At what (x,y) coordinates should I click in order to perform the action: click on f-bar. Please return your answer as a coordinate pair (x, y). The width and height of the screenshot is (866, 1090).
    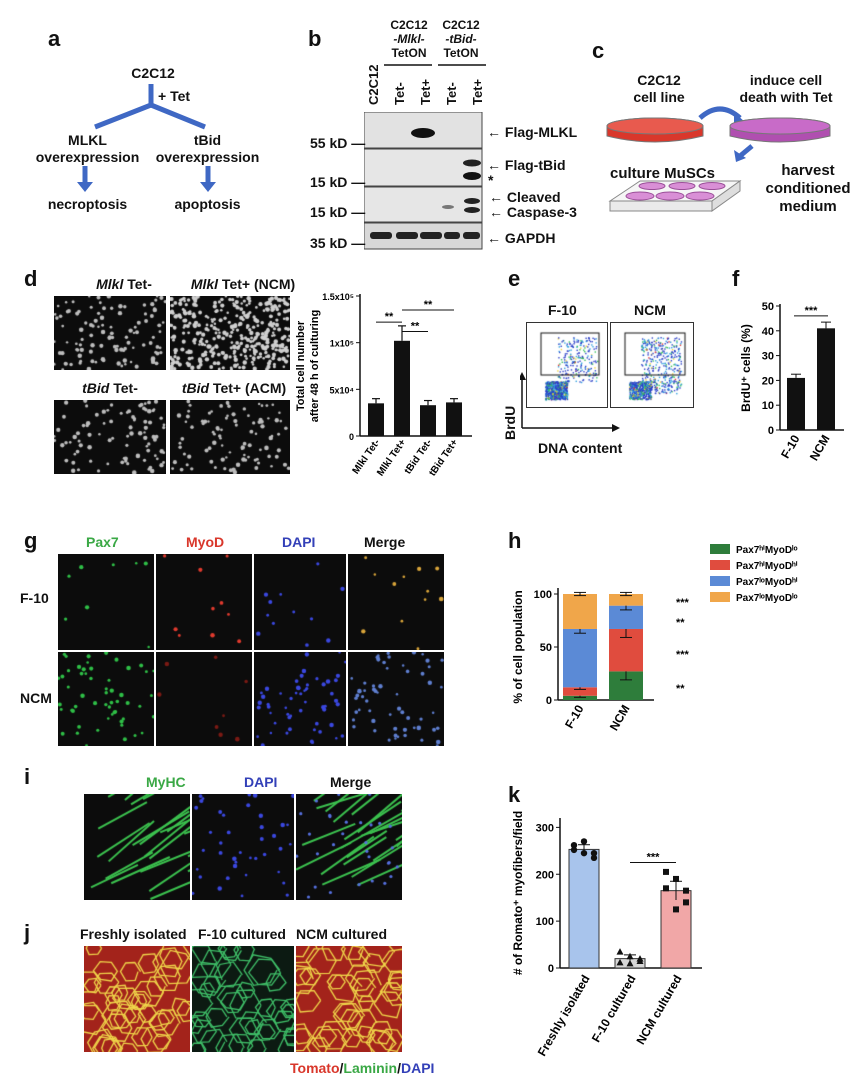
    Looking at the image, I should click on (796, 403).